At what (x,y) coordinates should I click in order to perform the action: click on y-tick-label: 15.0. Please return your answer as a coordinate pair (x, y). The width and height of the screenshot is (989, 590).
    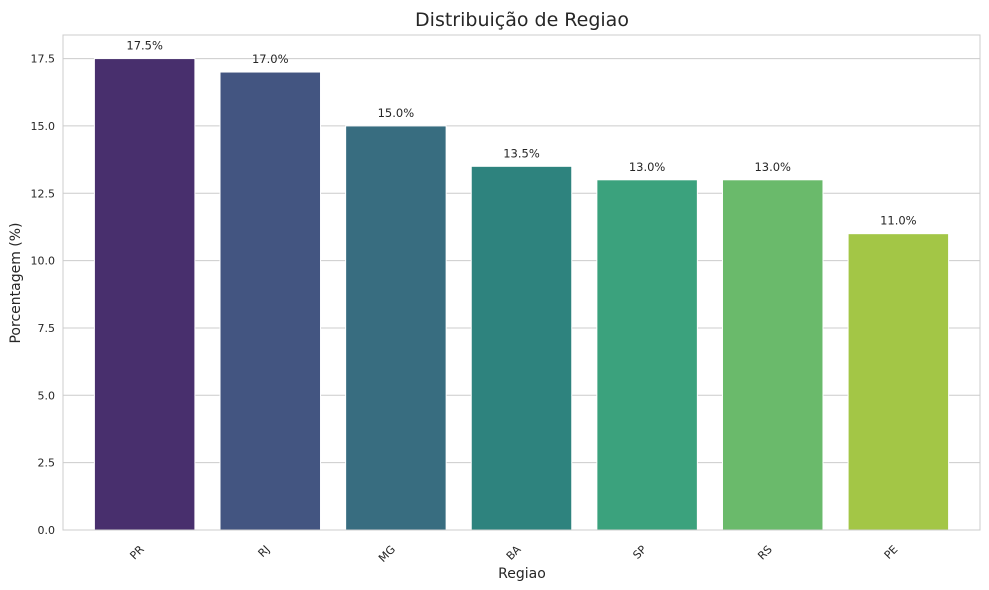
    Looking at the image, I should click on (43, 126).